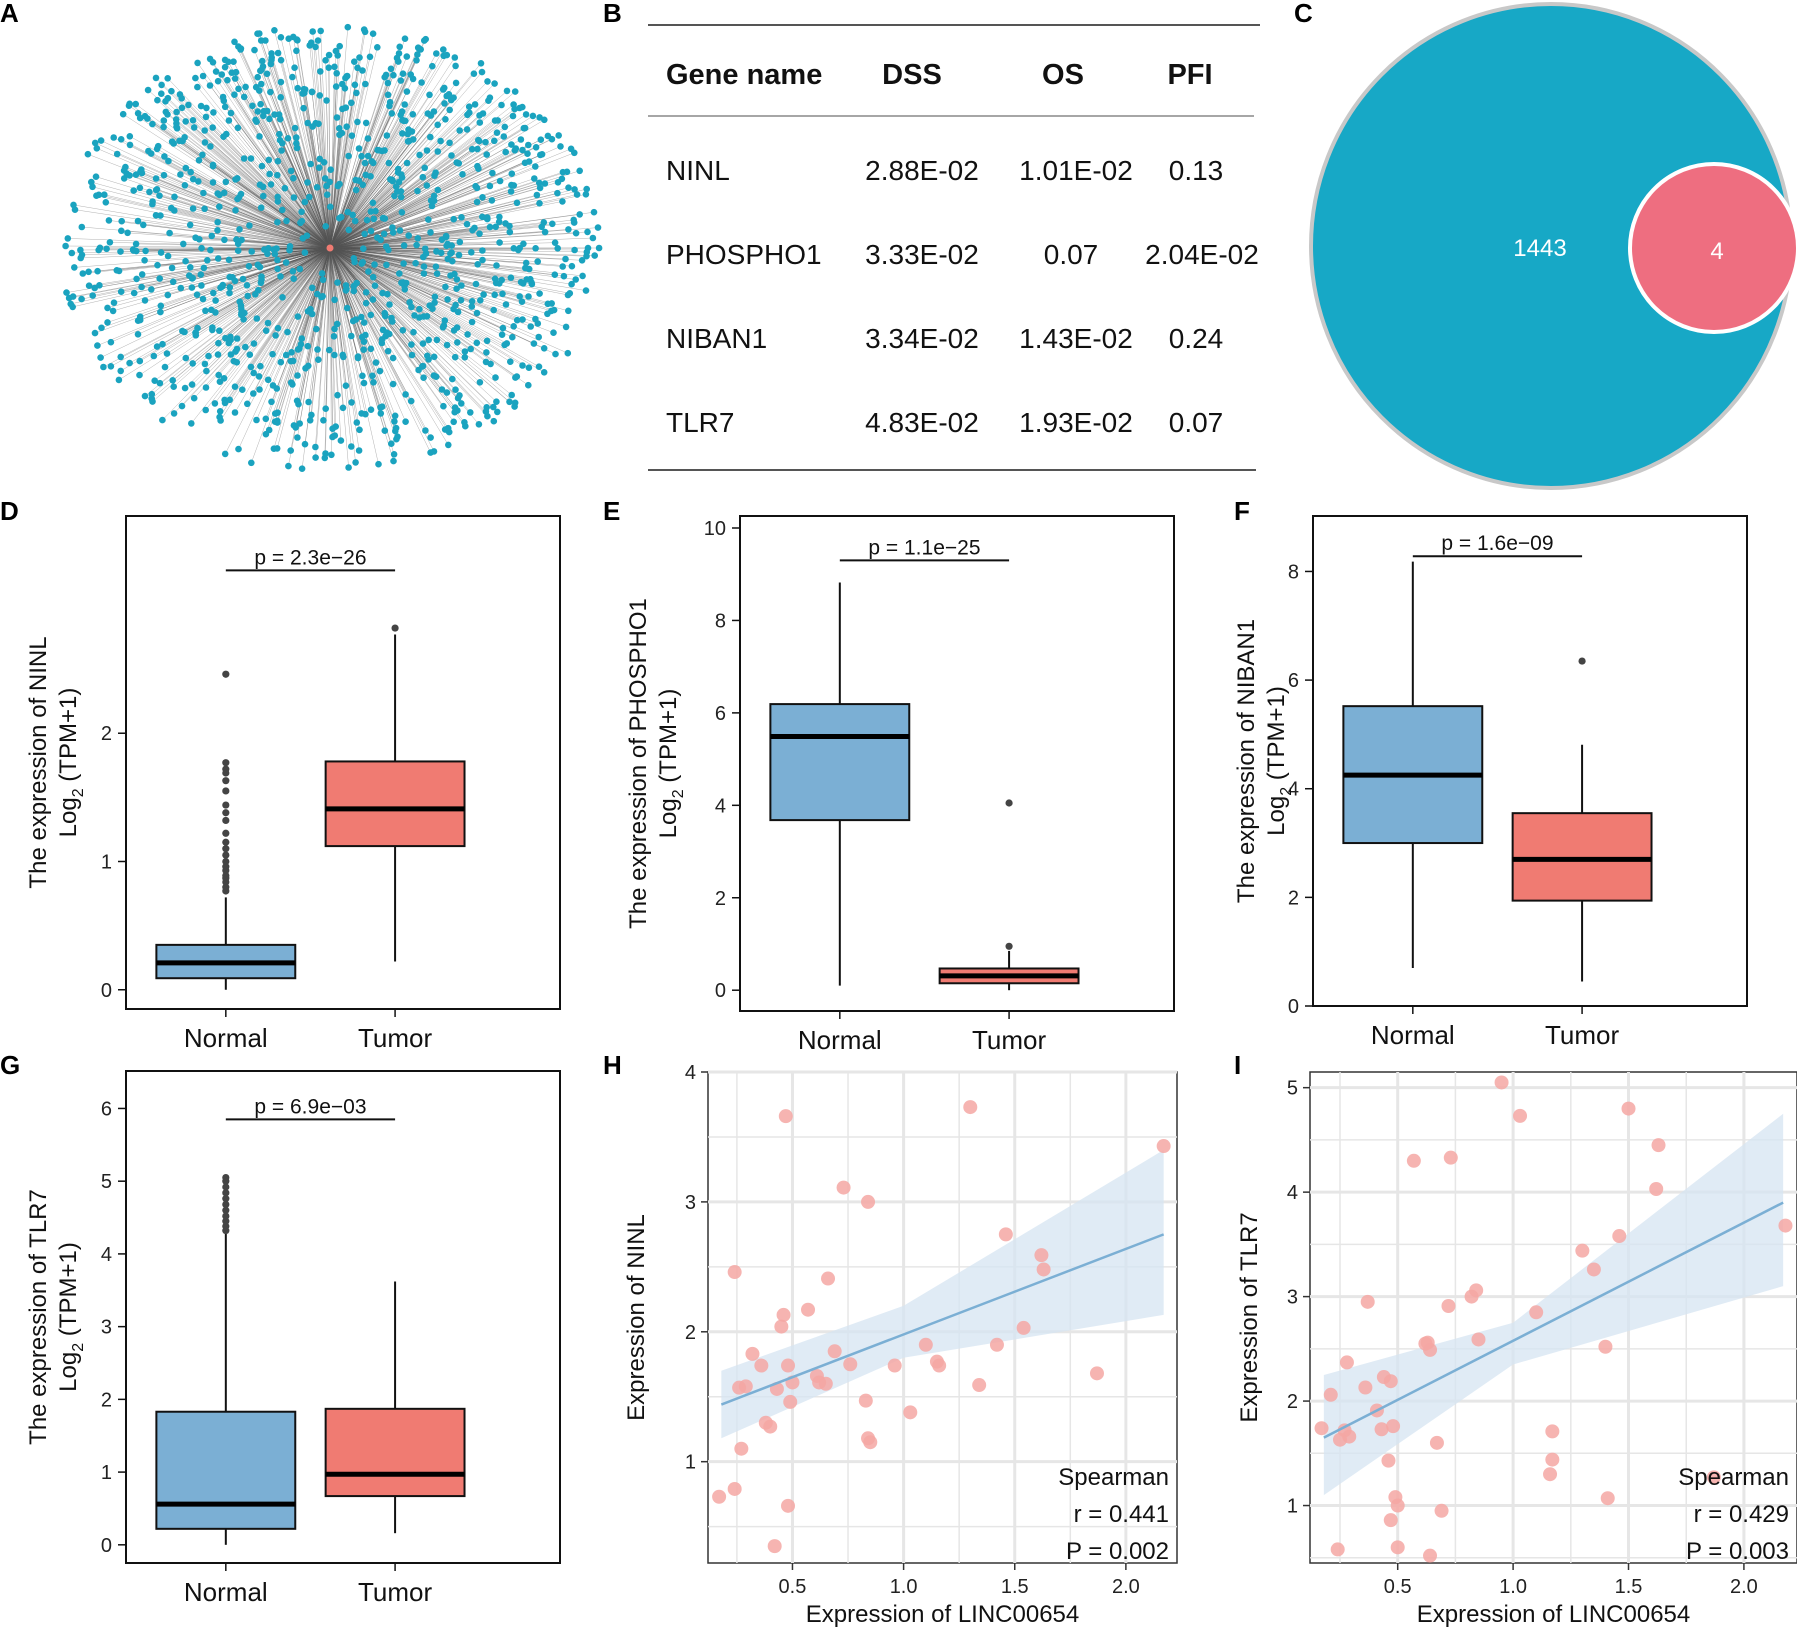 This screenshot has width=1797, height=1631. Describe the element at coordinates (1330, 1394) in the screenshot. I see `scatter-point` at that location.